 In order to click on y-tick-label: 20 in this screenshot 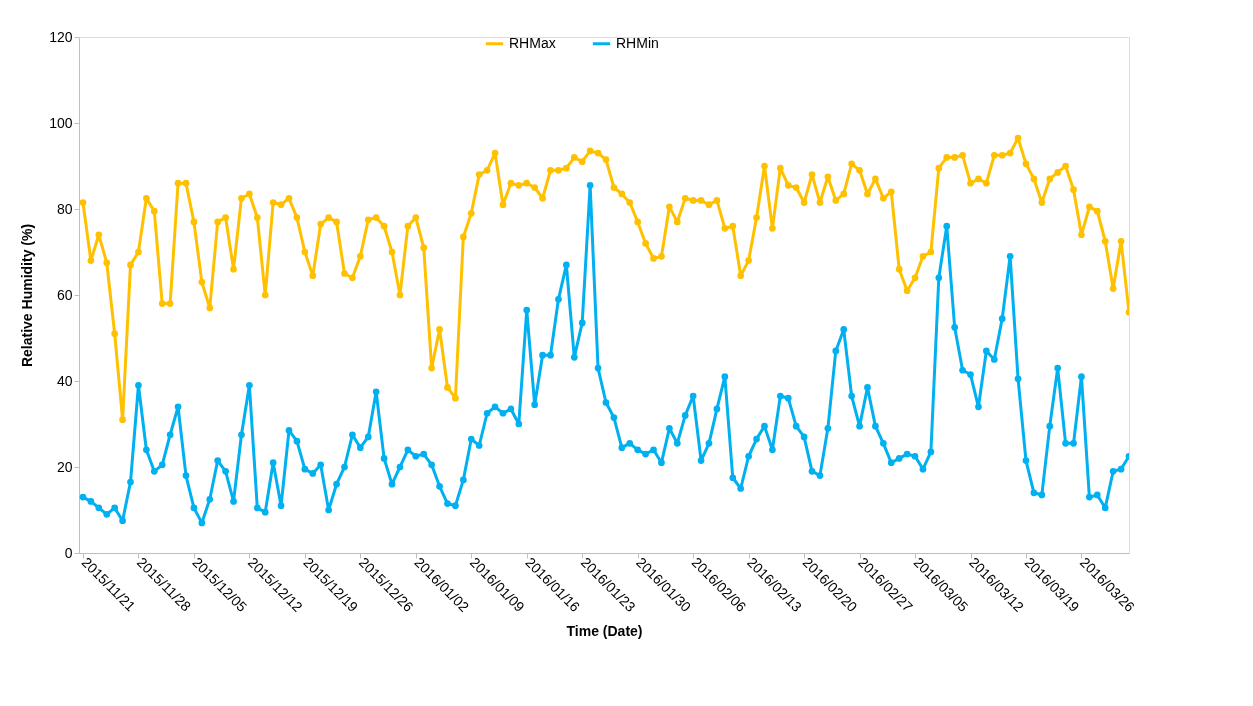, I will do `click(64, 466)`.